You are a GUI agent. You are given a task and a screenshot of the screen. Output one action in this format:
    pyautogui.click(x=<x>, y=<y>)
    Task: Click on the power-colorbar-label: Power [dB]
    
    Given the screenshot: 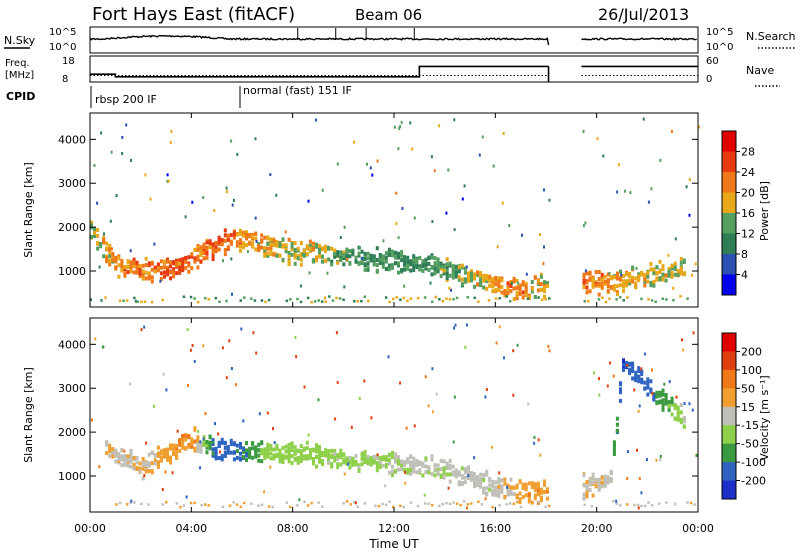 What is the action you would take?
    pyautogui.click(x=764, y=211)
    